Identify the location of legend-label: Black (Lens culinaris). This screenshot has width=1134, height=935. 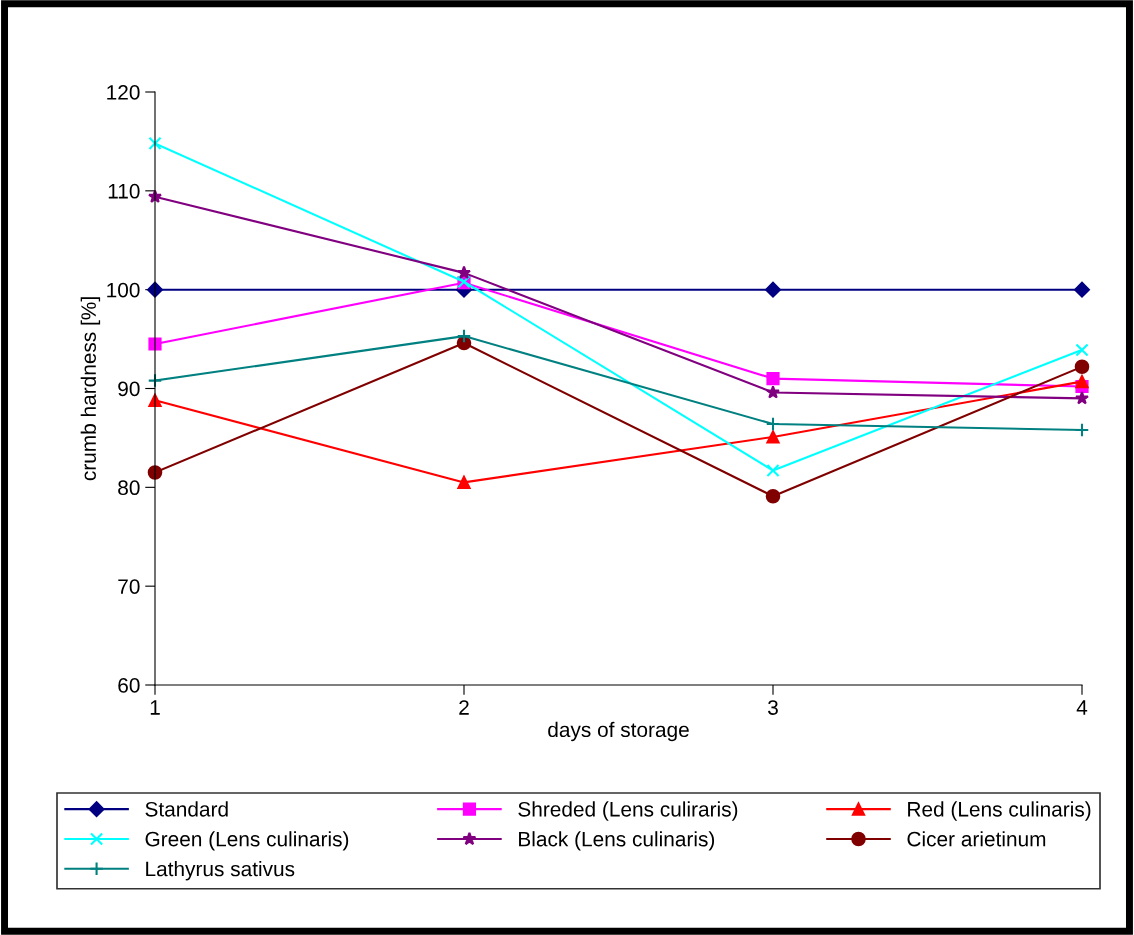
(617, 841).